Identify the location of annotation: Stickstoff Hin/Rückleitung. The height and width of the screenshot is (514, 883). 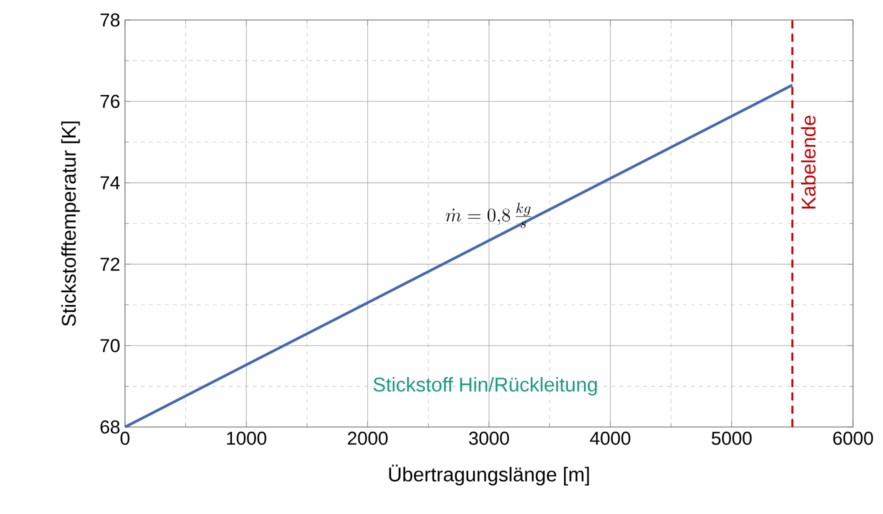
(485, 386).